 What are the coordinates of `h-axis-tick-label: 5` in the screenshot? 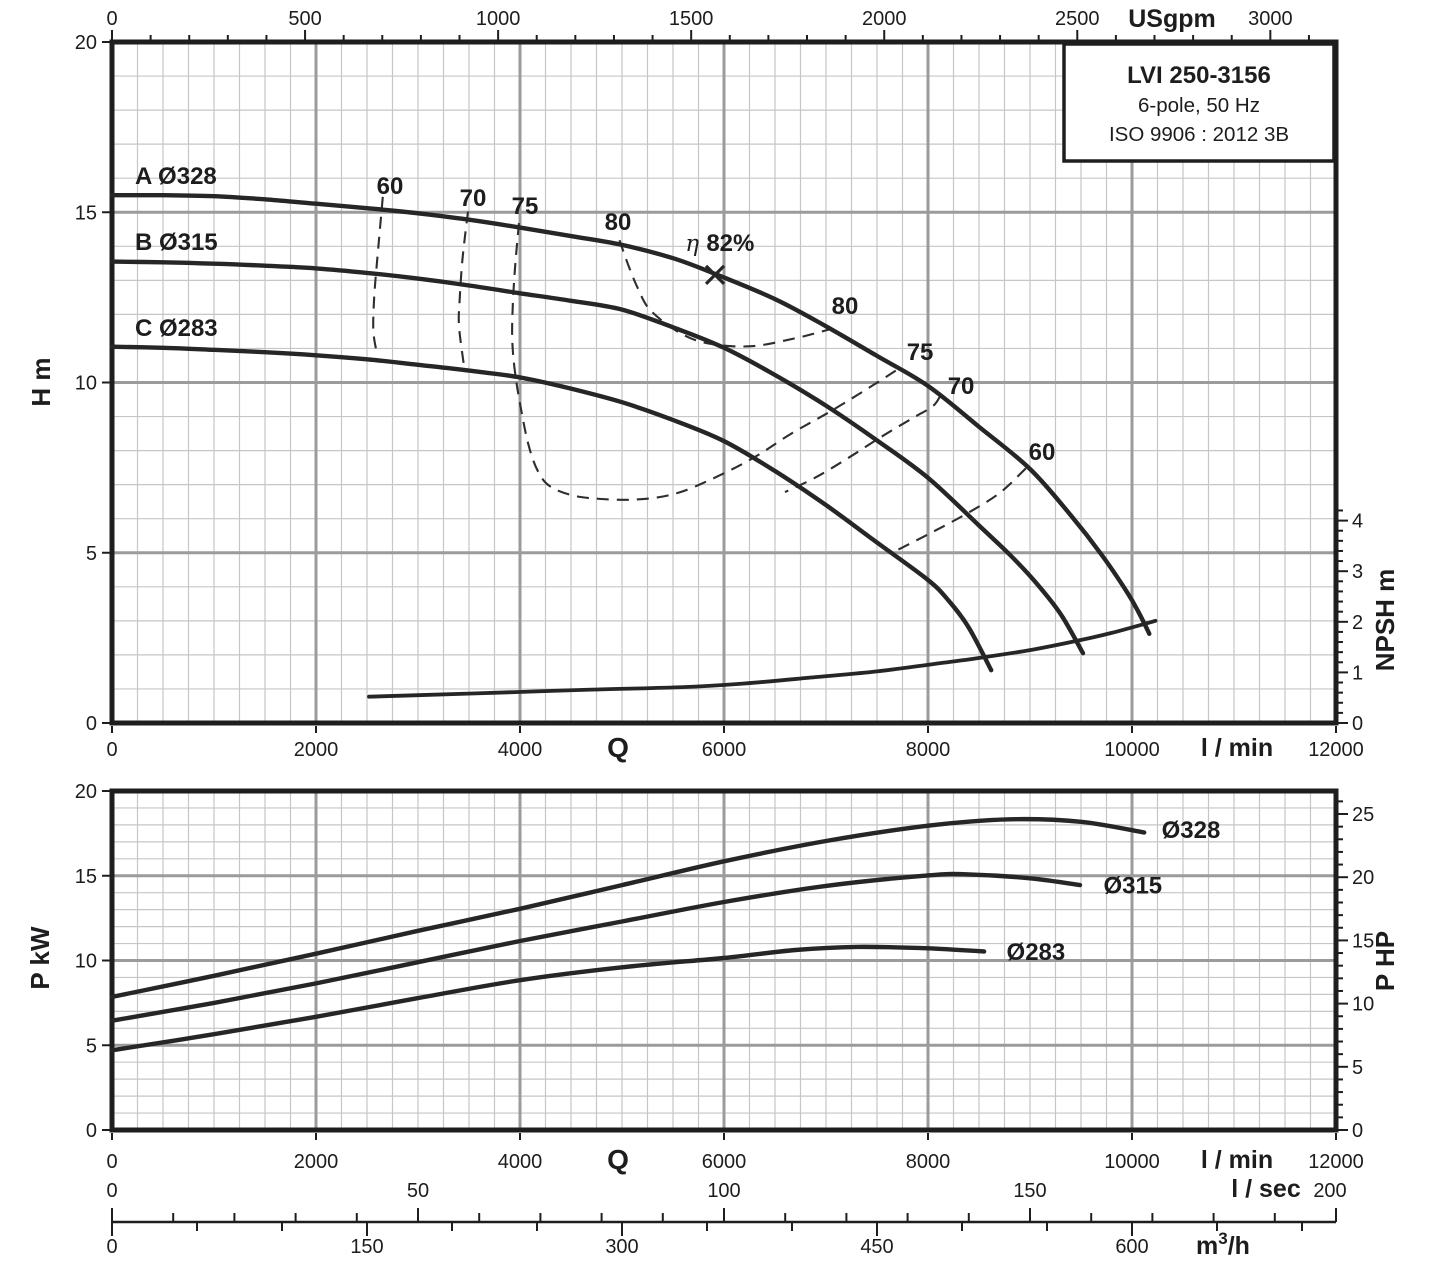 It's located at (91, 554).